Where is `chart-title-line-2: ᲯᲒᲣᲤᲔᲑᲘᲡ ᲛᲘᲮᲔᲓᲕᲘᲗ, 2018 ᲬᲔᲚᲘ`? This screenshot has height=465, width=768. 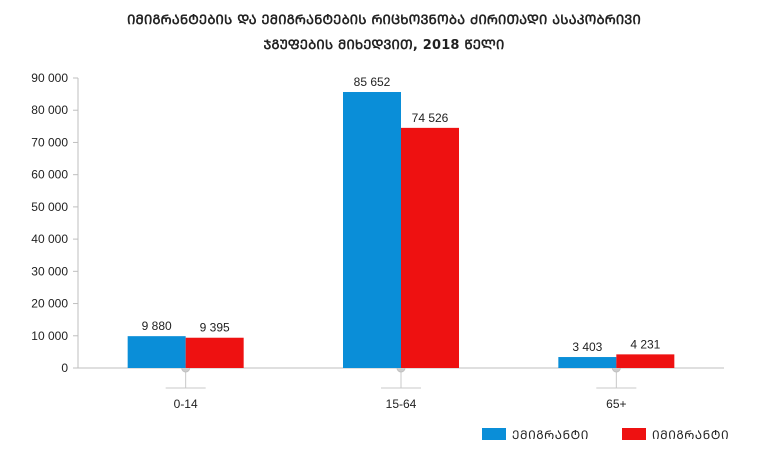 chart-title-line-2: ᲯᲒᲣᲤᲔᲑᲘᲡ ᲛᲘᲮᲔᲓᲕᲘᲗ, 2018 ᲬᲔᲚᲘ is located at coordinates (384, 45).